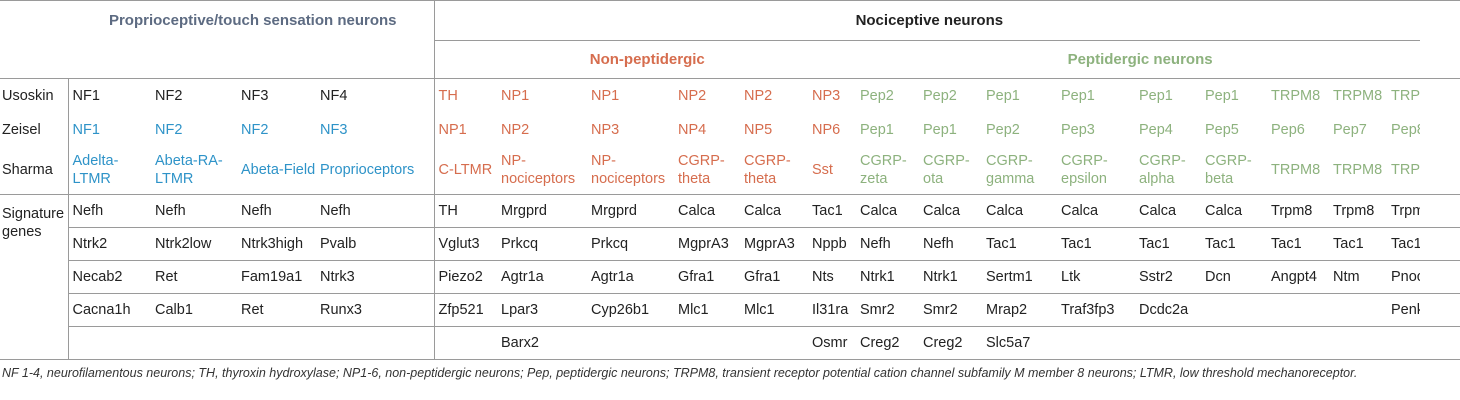  I want to click on cell: Prkcq, so click(520, 244).